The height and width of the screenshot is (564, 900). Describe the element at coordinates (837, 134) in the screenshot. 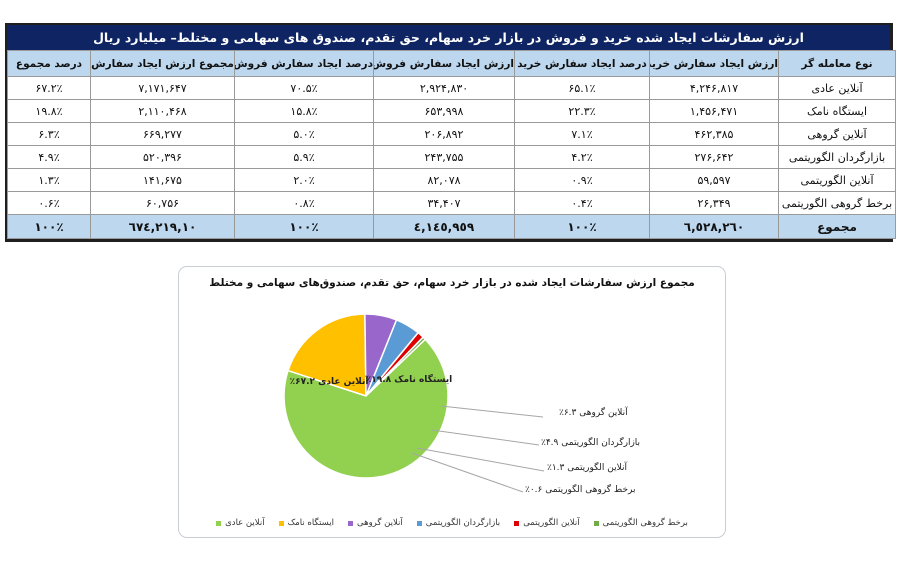

I see `cell-trader-type: آنلاین گروهی` at that location.